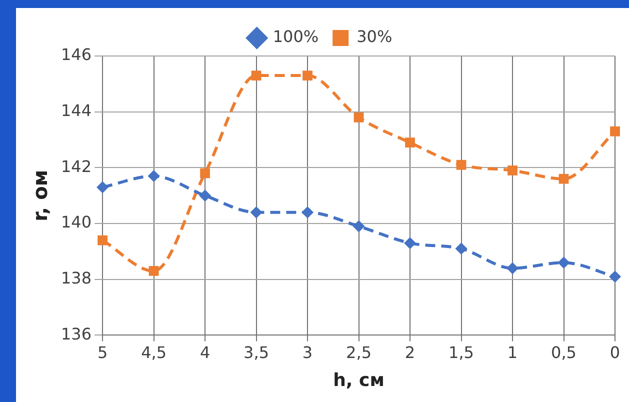 This screenshot has width=629, height=402. I want to click on x-tick-label: 3, so click(307, 352).